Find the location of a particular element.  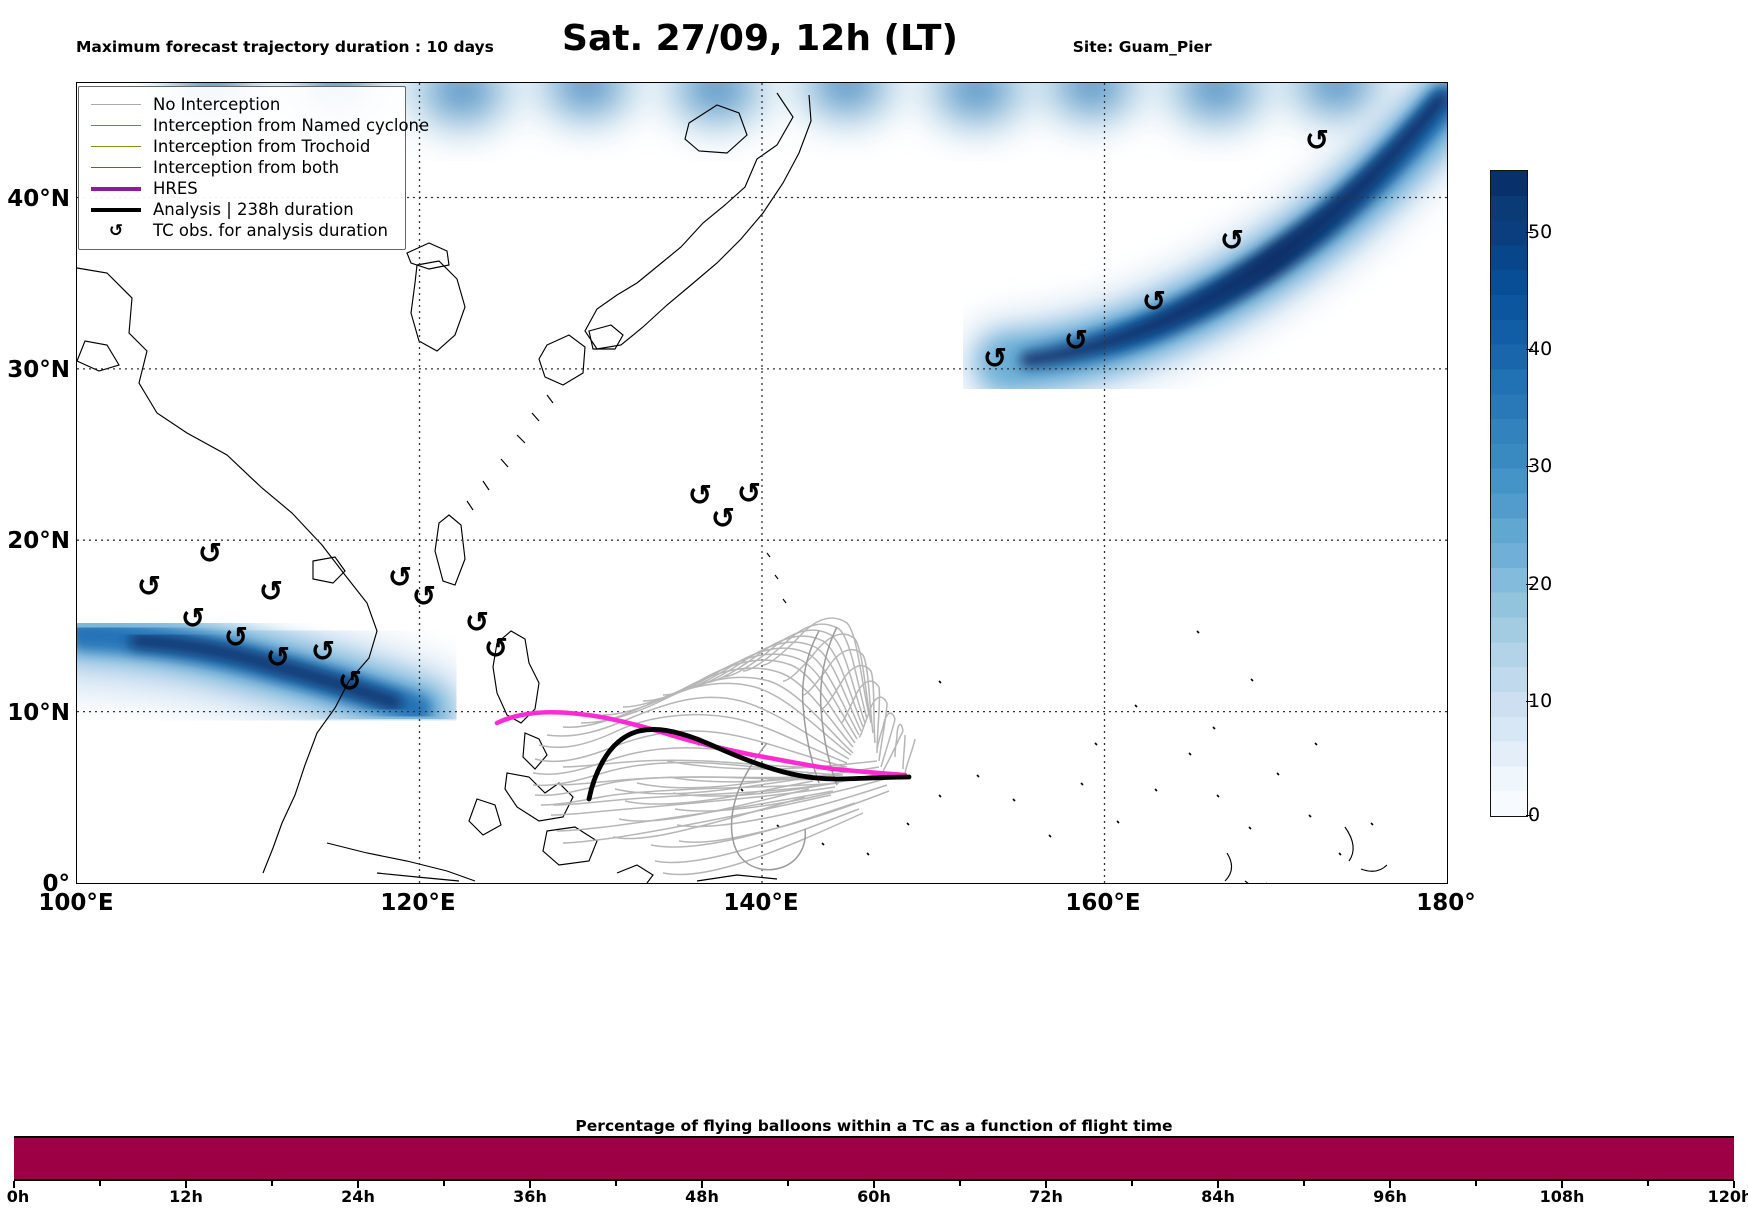

y-tick-20: 20°N is located at coordinates (38, 541).